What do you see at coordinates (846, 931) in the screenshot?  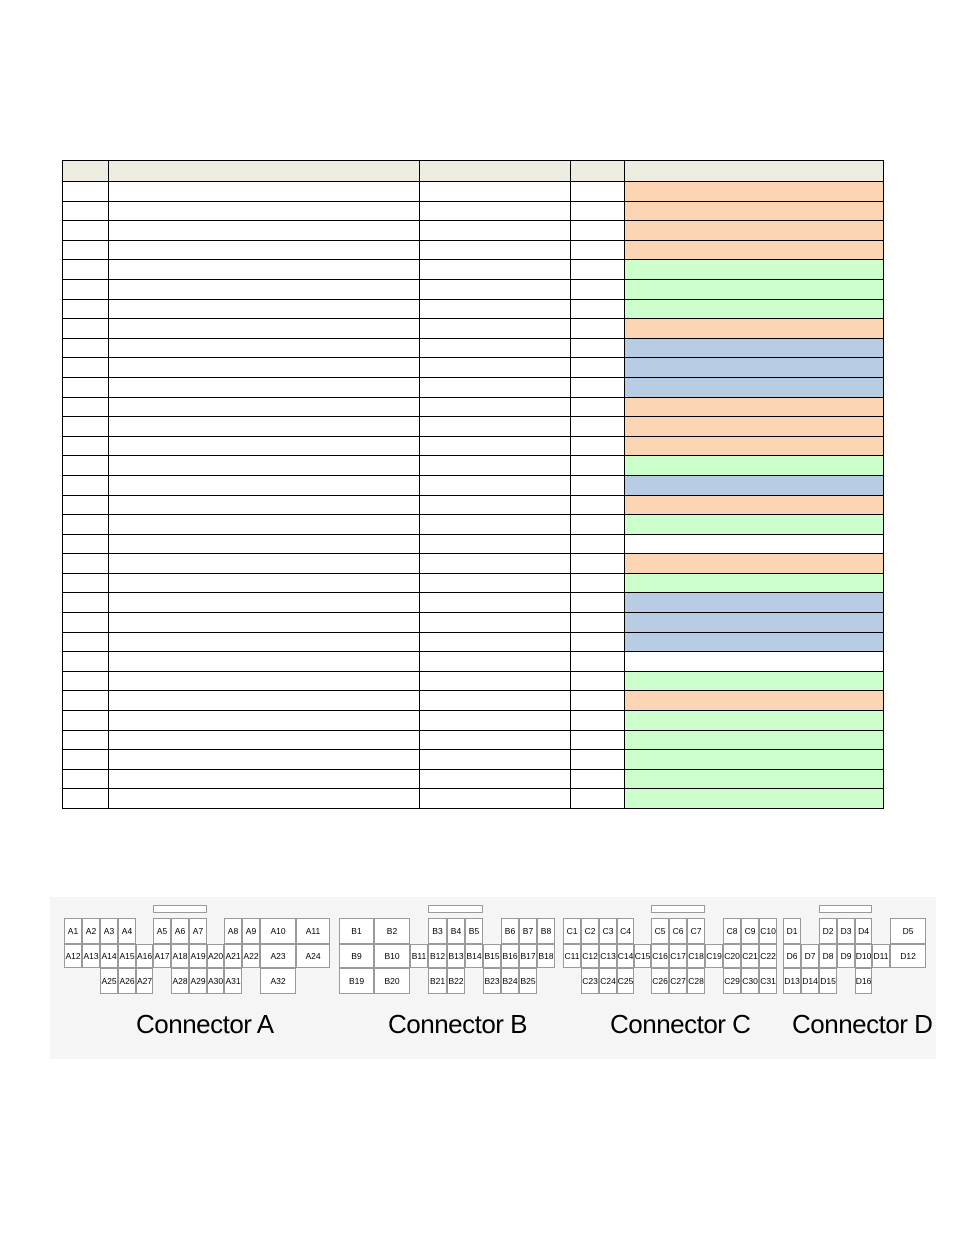 I see `pin-d3: D3` at bounding box center [846, 931].